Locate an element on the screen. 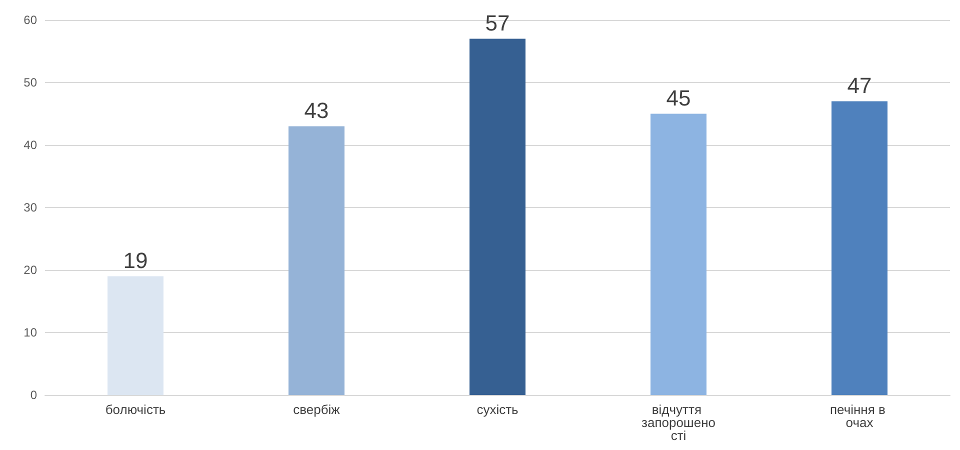 The image size is (960, 450). y-tick-label: 30 is located at coordinates (31, 207).